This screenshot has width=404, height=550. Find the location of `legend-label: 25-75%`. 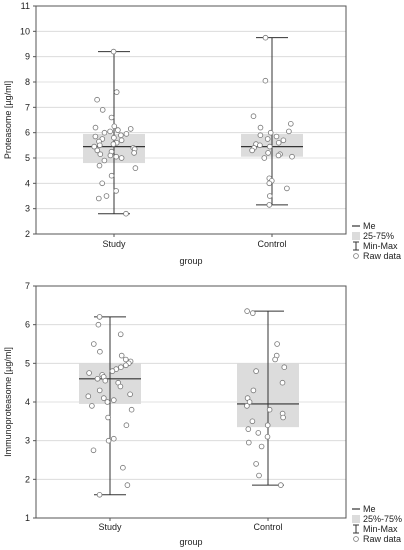

legend-label: 25-75% is located at coordinates (378, 236).